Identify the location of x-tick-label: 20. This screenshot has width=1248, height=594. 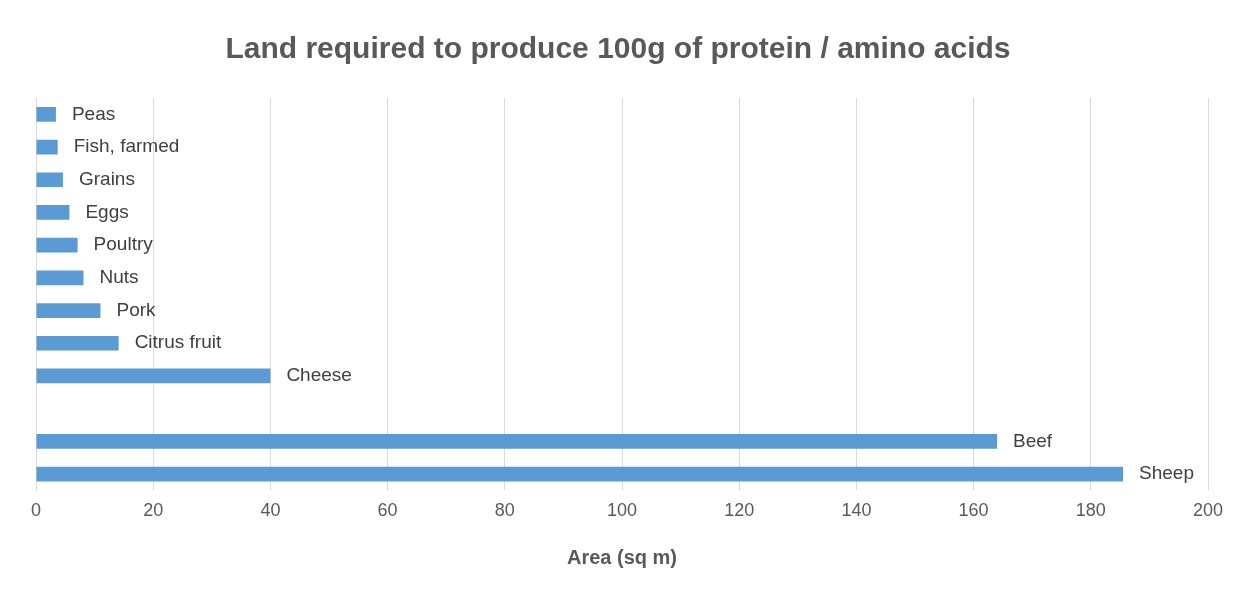
(153, 510).